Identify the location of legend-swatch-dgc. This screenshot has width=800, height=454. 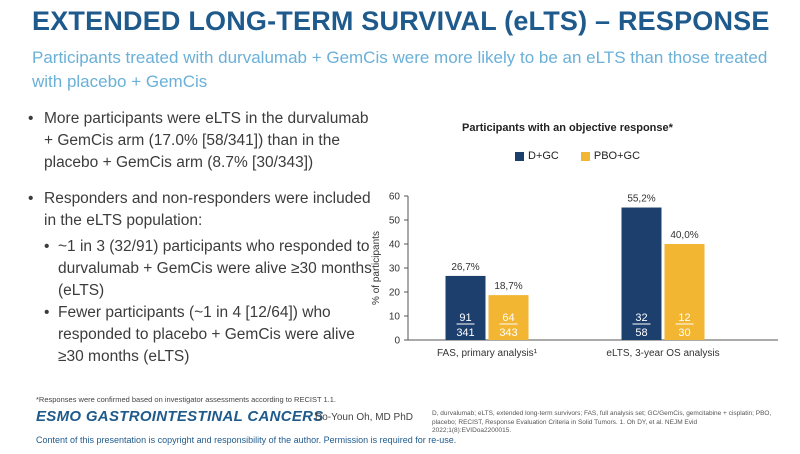
(519, 156).